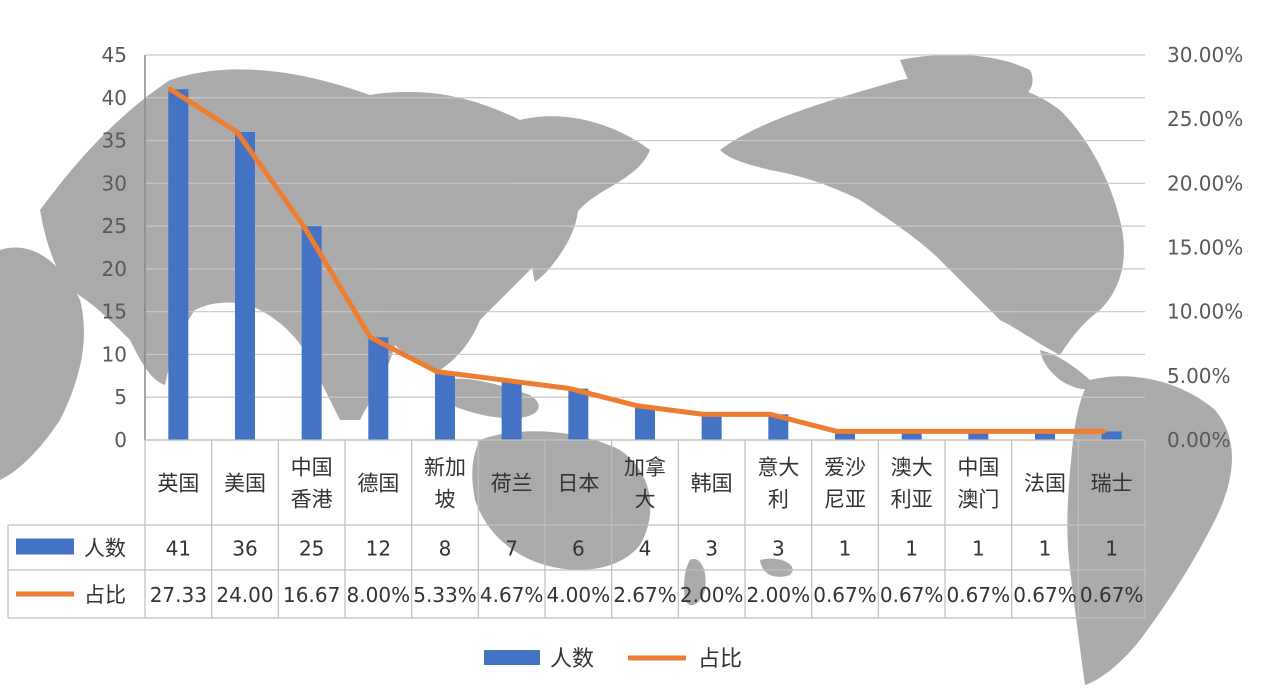 Image resolution: width=1280 pixels, height=692 pixels. I want to click on legend-key-bar, so click(512, 657).